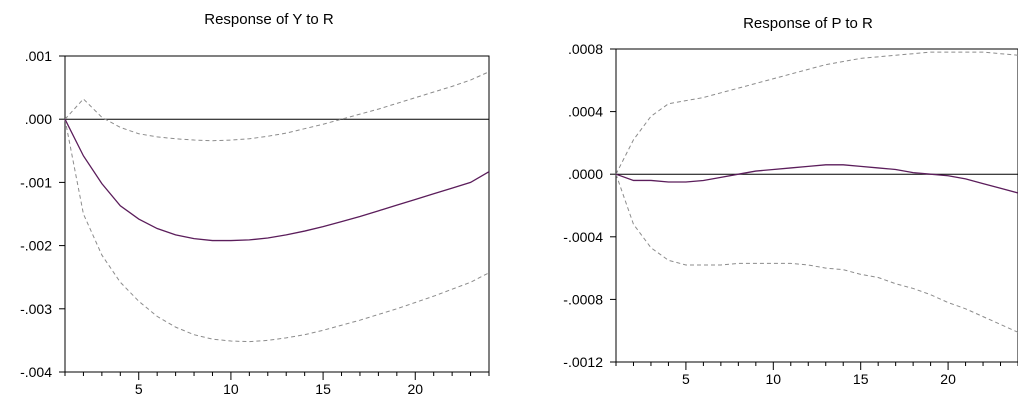 This screenshot has height=402, width=1018. What do you see at coordinates (585, 112) in the screenshot?
I see `y-tick-label: .0004` at bounding box center [585, 112].